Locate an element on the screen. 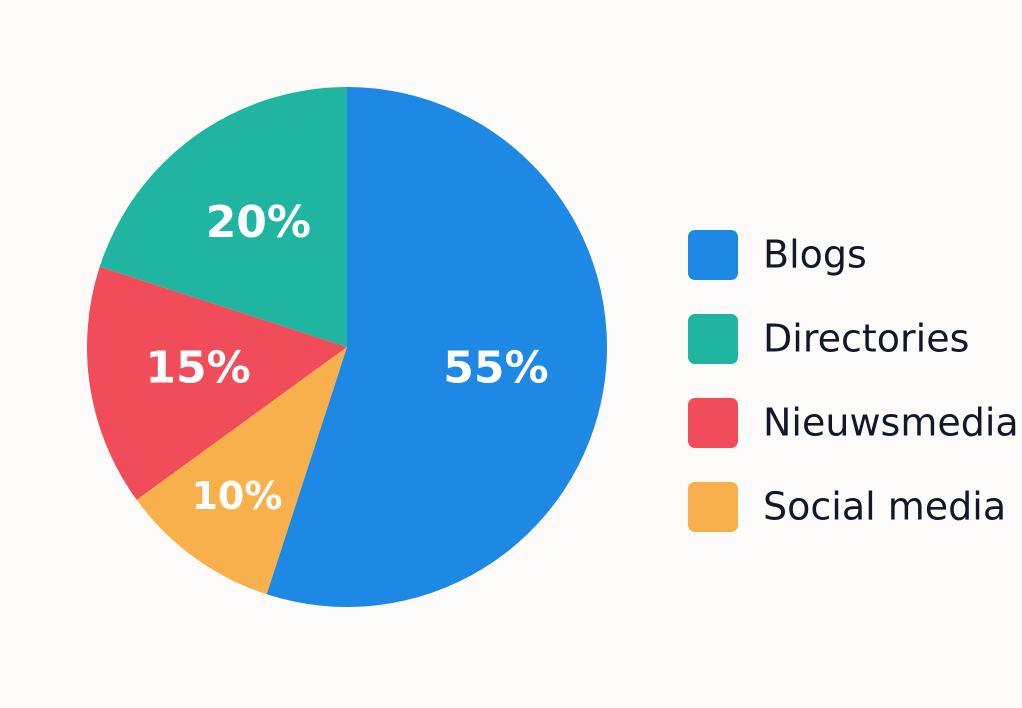  legend-label: Directories is located at coordinates (866, 339).